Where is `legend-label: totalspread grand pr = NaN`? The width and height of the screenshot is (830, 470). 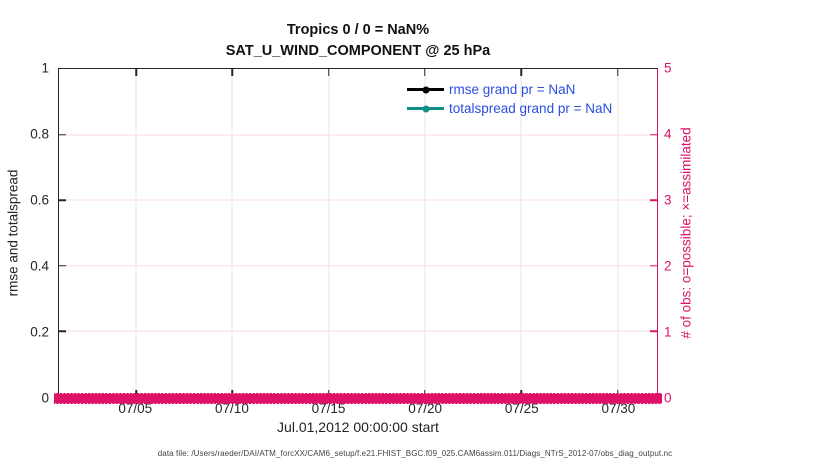 legend-label: totalspread grand pr = NaN is located at coordinates (531, 108).